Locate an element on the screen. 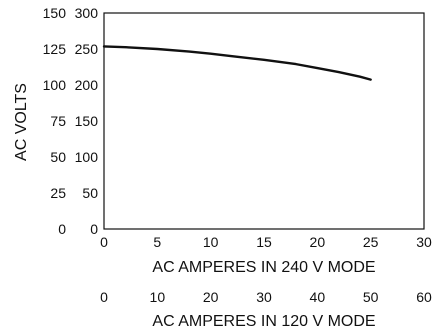 This screenshot has width=435, height=330. y-tick-label-240: 250 is located at coordinates (87, 49).